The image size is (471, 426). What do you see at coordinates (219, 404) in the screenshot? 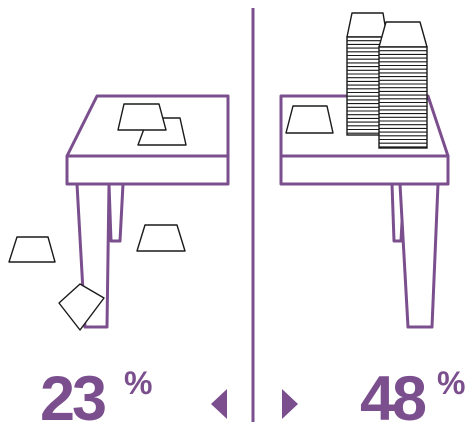
I see `triangle-left-icon` at bounding box center [219, 404].